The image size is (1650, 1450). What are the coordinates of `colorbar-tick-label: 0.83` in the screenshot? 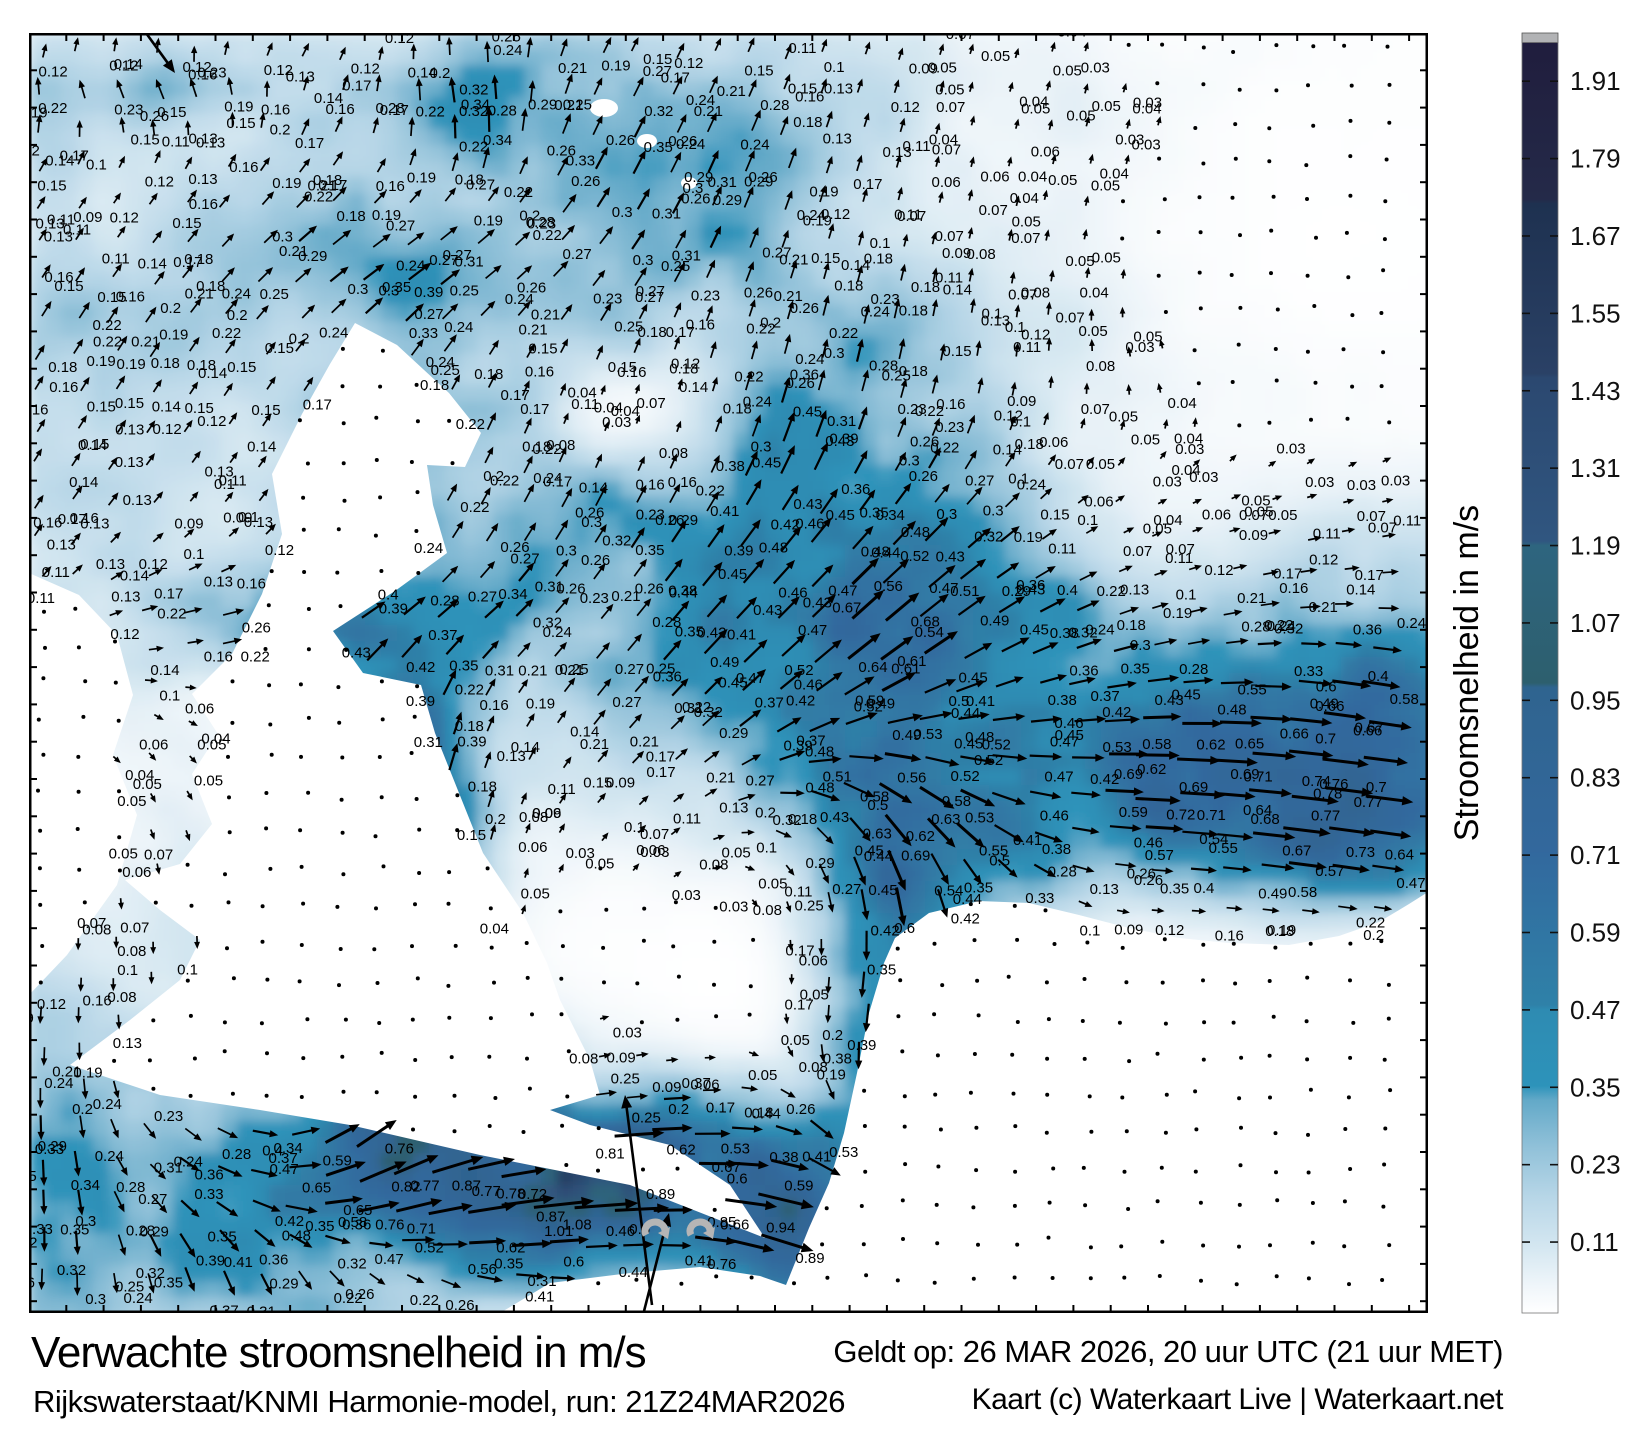 It's located at (1595, 778).